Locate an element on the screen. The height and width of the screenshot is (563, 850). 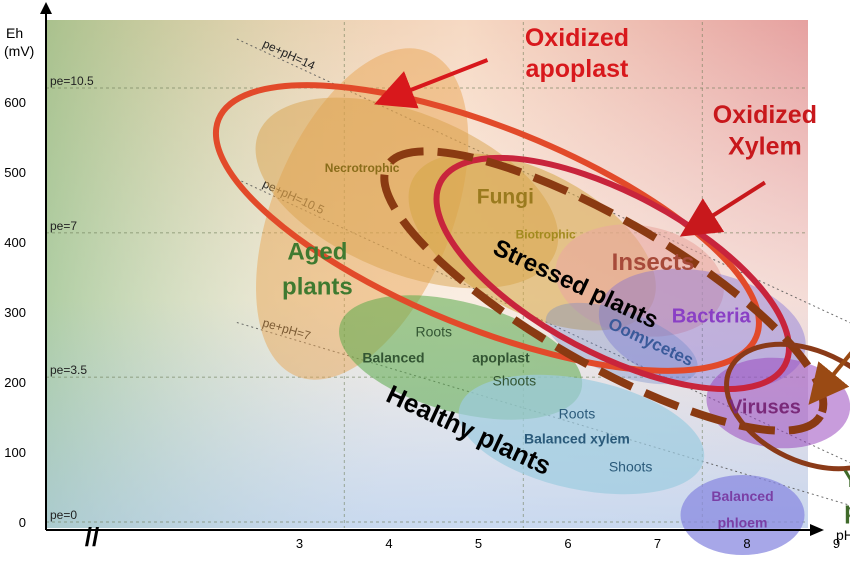
region-label: Biotrophic is located at coordinates (546, 235).